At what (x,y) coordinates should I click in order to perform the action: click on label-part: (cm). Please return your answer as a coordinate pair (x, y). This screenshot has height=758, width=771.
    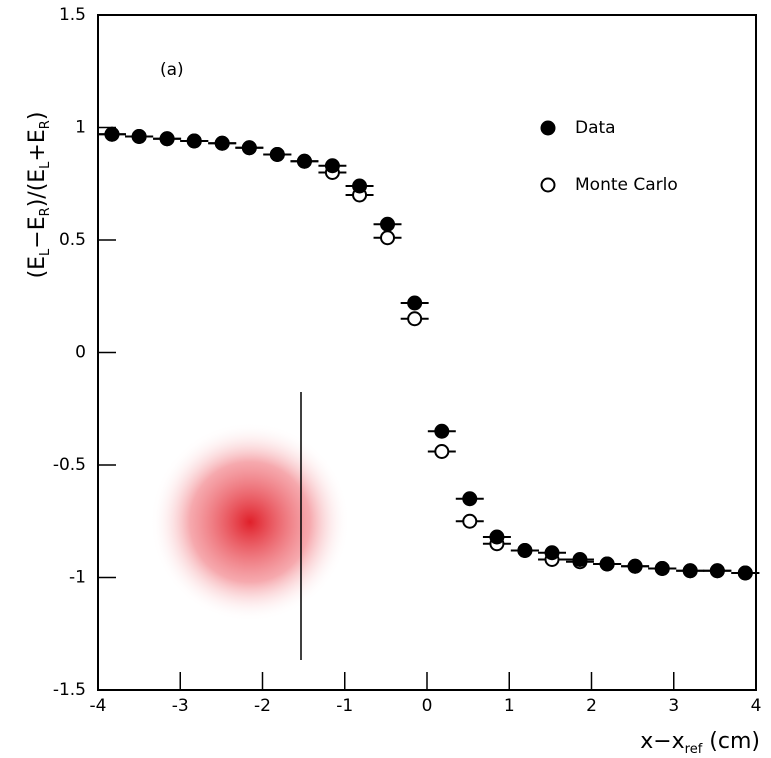
    Looking at the image, I should click on (731, 741).